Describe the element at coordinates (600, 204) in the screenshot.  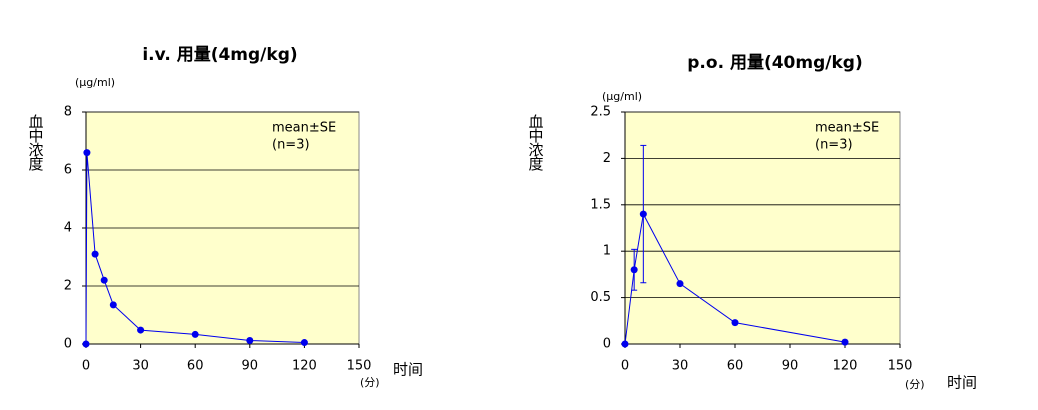
I see `y-tick-label: 1.5` at that location.